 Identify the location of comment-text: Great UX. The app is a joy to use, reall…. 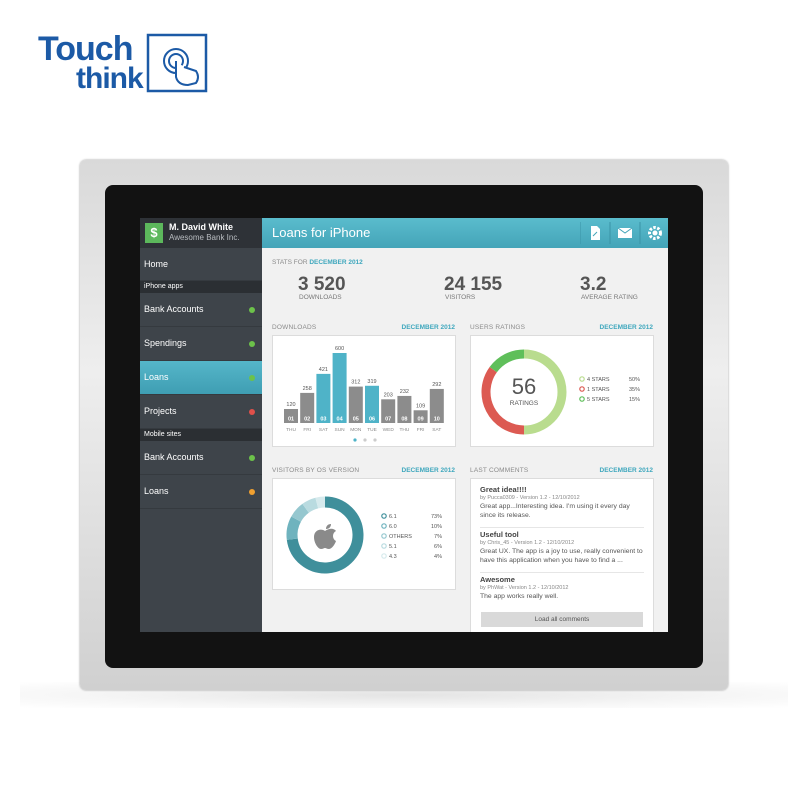
(561, 556).